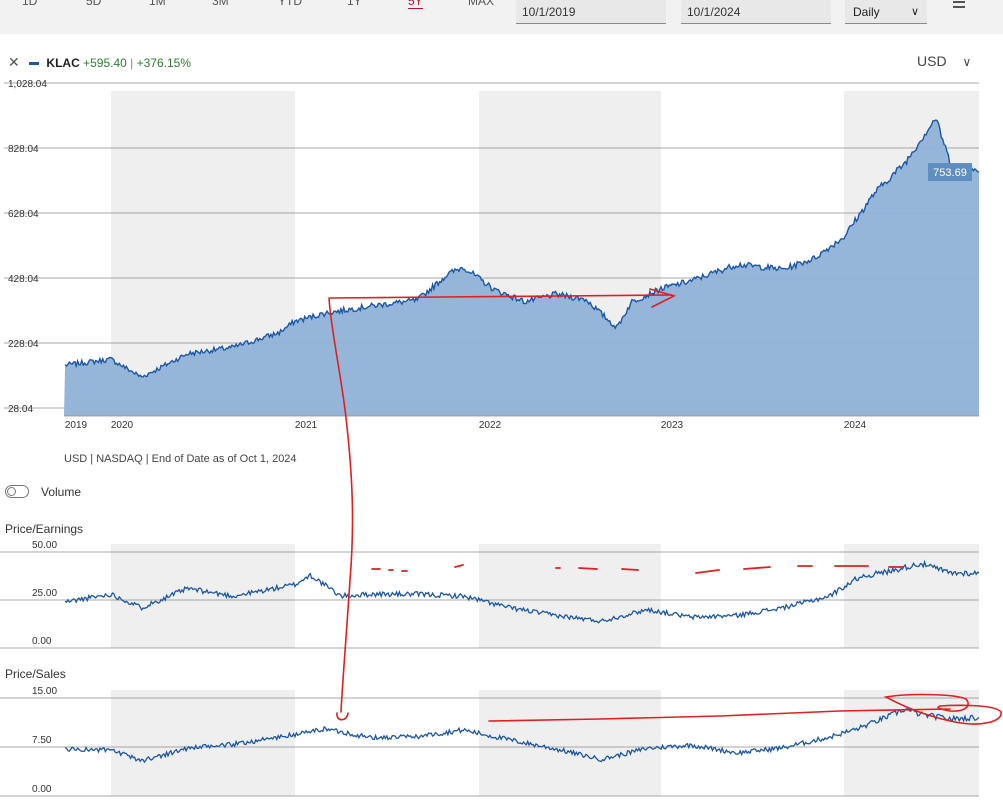 The height and width of the screenshot is (810, 1003). I want to click on period-tab-5d: 5D, so click(94, 4).